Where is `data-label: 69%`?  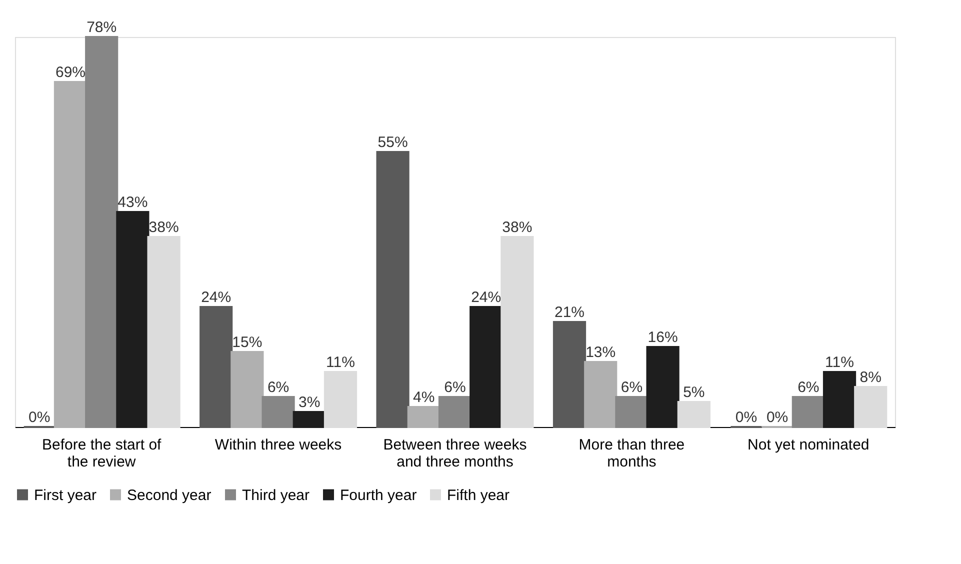
data-label: 69% is located at coordinates (70, 72).